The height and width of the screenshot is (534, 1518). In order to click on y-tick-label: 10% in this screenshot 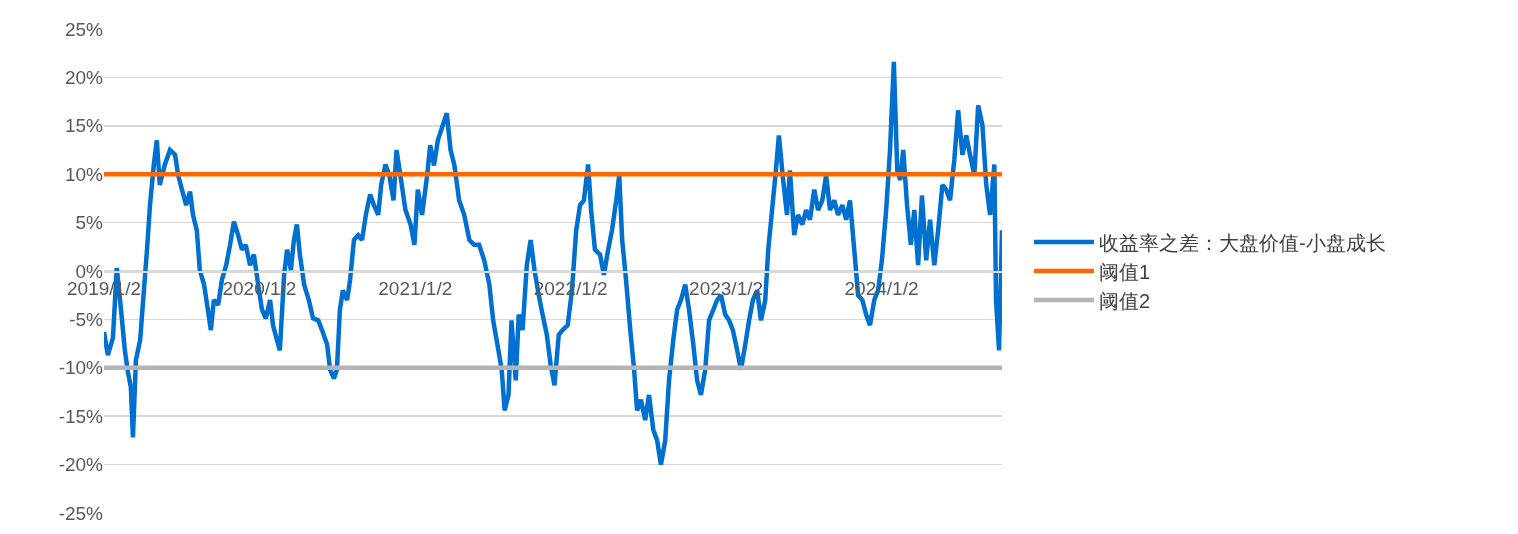, I will do `click(84, 174)`.